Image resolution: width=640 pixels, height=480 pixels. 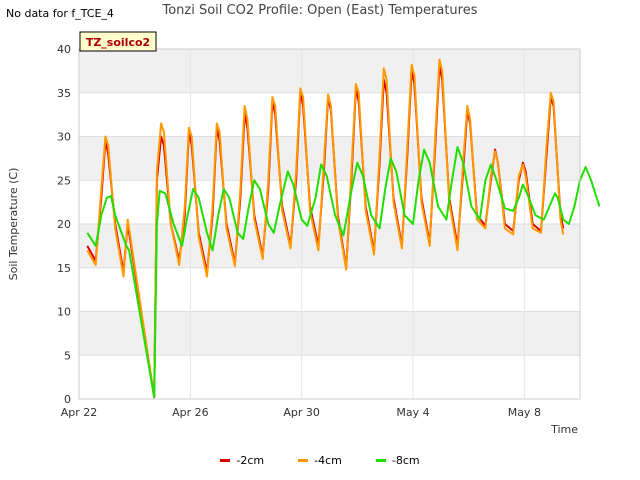 I want to click on y-tick-label: 0, so click(x=67, y=399).